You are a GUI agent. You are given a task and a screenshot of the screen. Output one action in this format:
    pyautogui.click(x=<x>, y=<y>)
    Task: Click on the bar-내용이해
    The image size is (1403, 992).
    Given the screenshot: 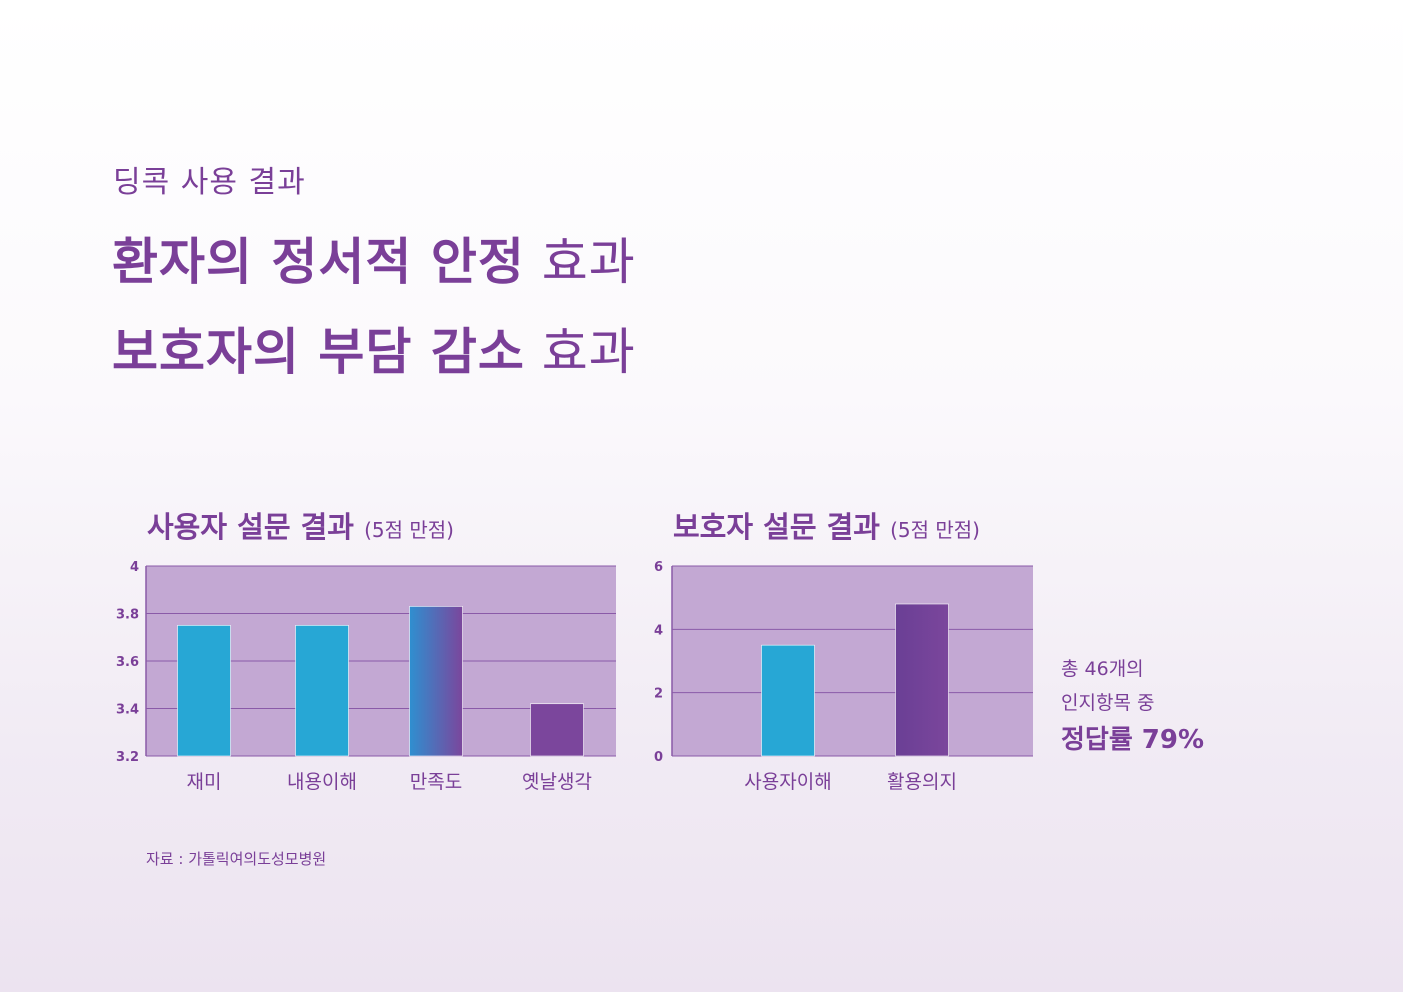 What is the action you would take?
    pyautogui.click(x=322, y=691)
    